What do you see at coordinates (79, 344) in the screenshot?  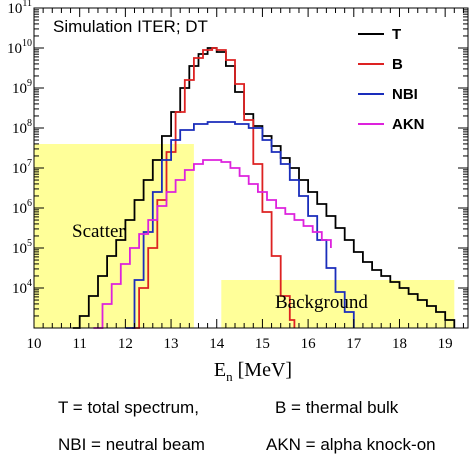 I see `x-tick-label: 11` at bounding box center [79, 344].